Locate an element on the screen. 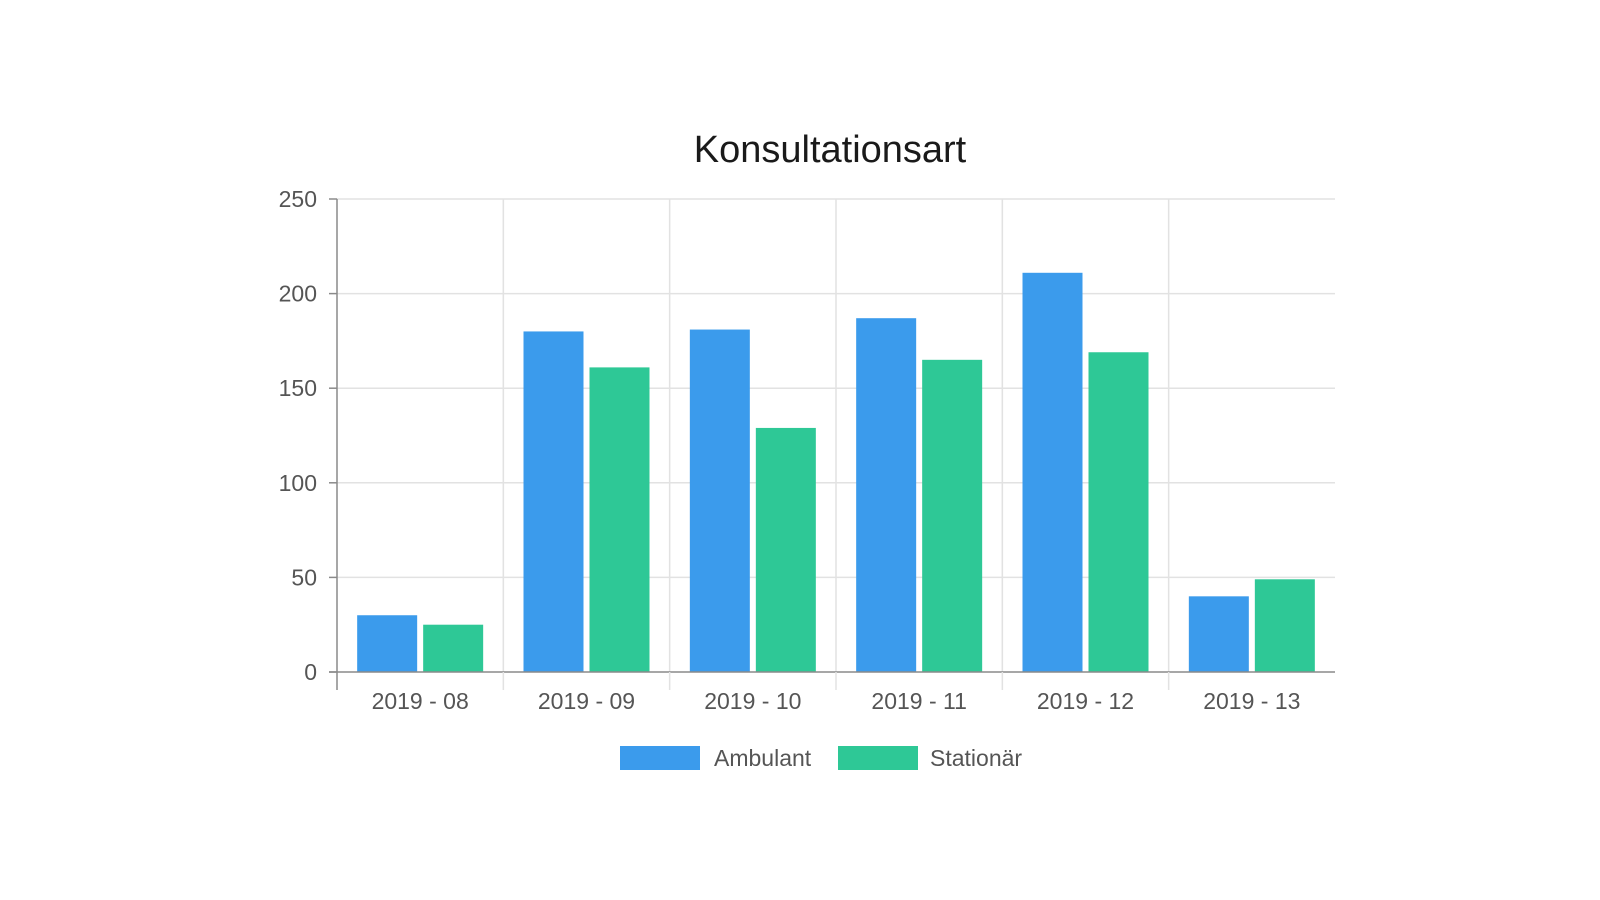 The height and width of the screenshot is (900, 1600). y-tick-label: 250 is located at coordinates (298, 199).